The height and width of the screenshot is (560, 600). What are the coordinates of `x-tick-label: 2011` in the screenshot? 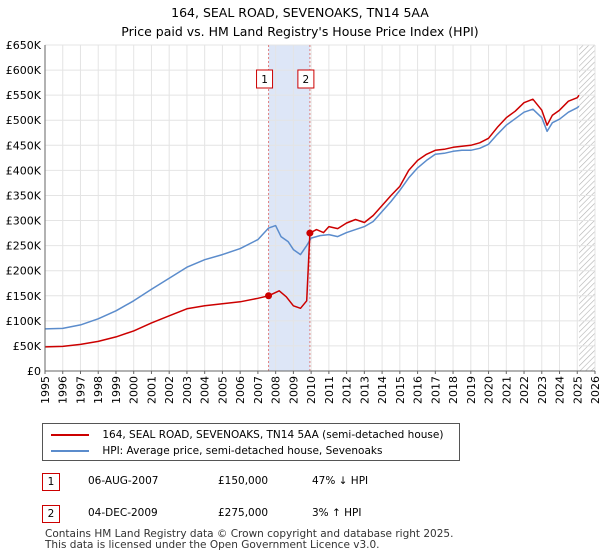 It's located at (329, 390).